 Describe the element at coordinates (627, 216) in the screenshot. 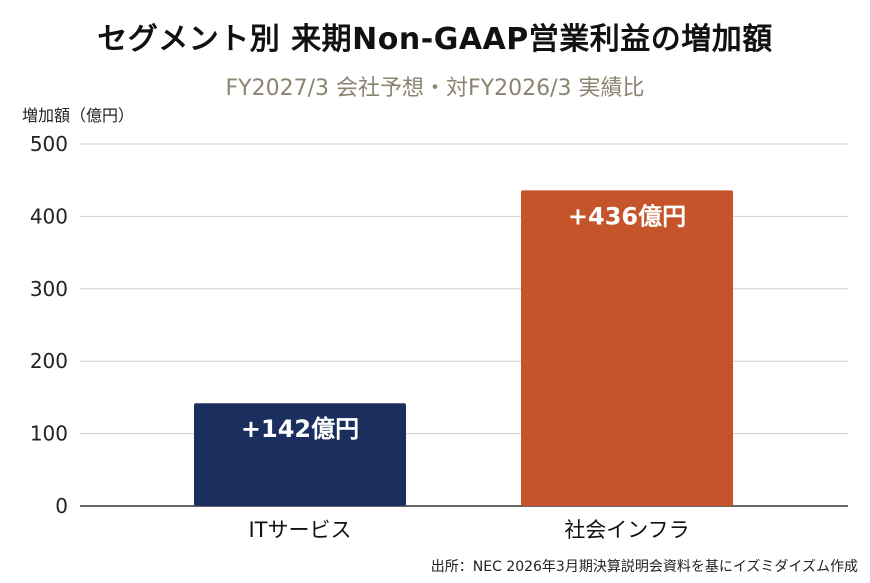

I see `bar-data-label: +436億円` at that location.